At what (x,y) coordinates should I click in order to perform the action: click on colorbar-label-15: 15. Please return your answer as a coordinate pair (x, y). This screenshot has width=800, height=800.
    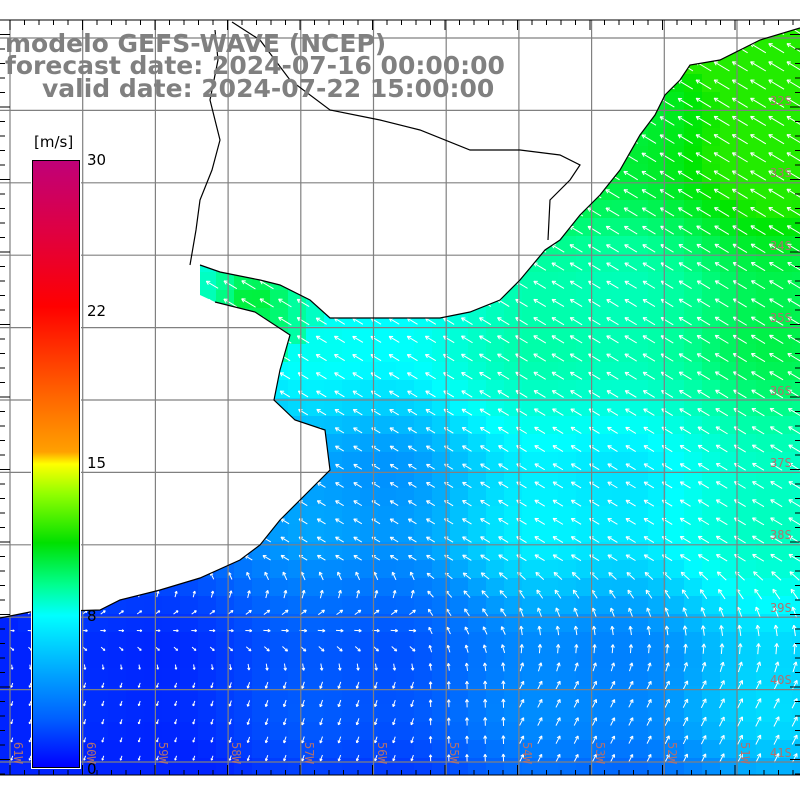
    Looking at the image, I should click on (97, 463).